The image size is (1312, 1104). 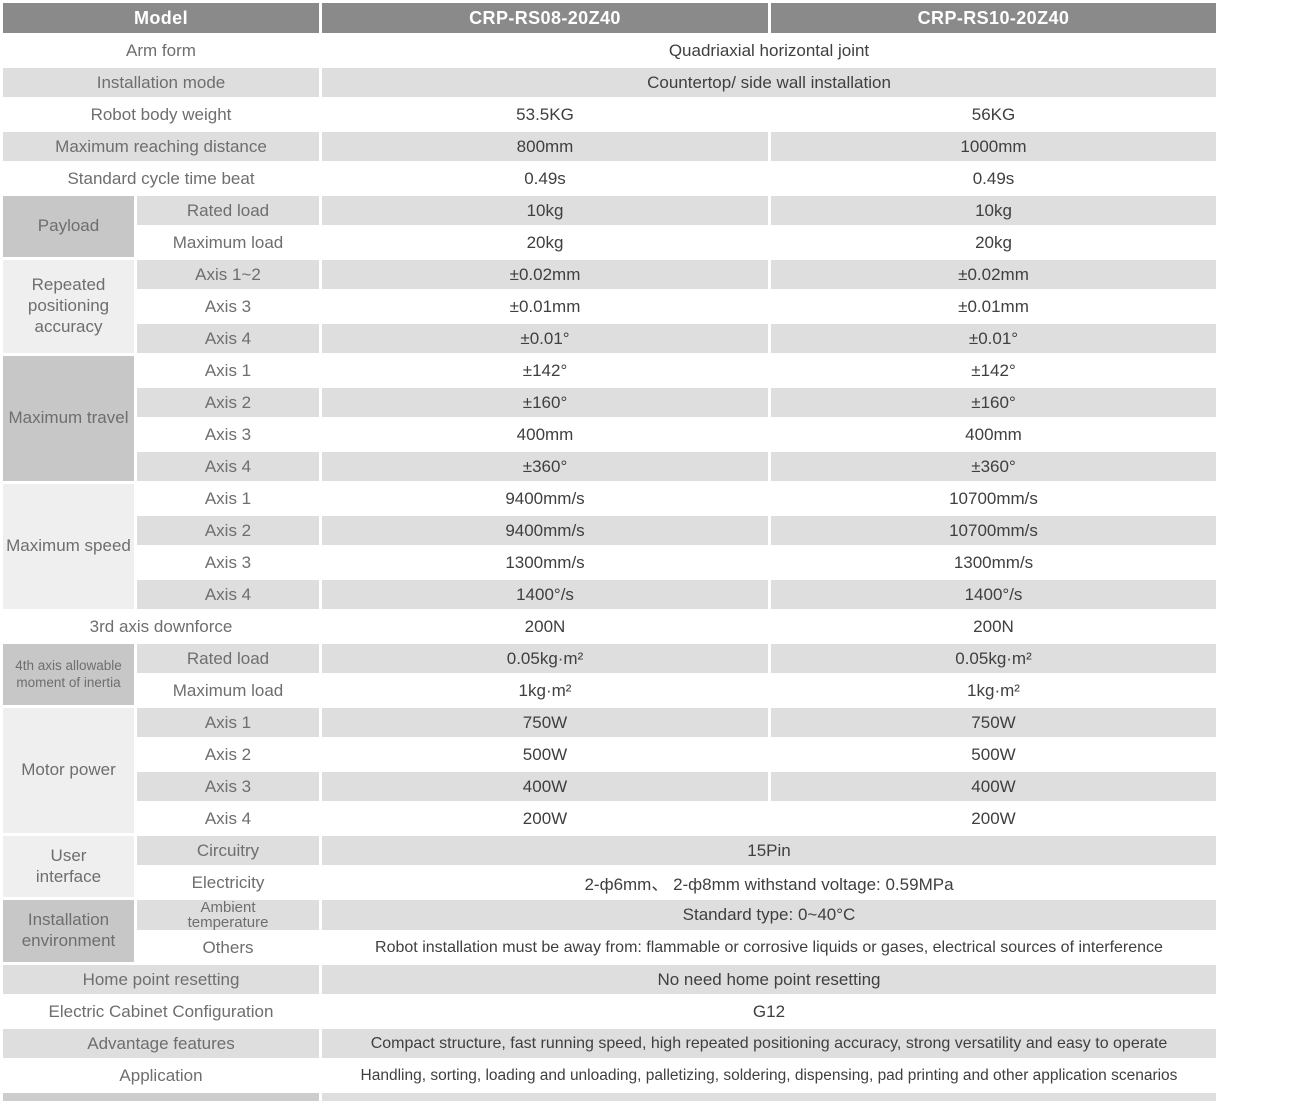 I want to click on env-ambient-temperature-value: Standard type: 0~40°C, so click(x=769, y=915).